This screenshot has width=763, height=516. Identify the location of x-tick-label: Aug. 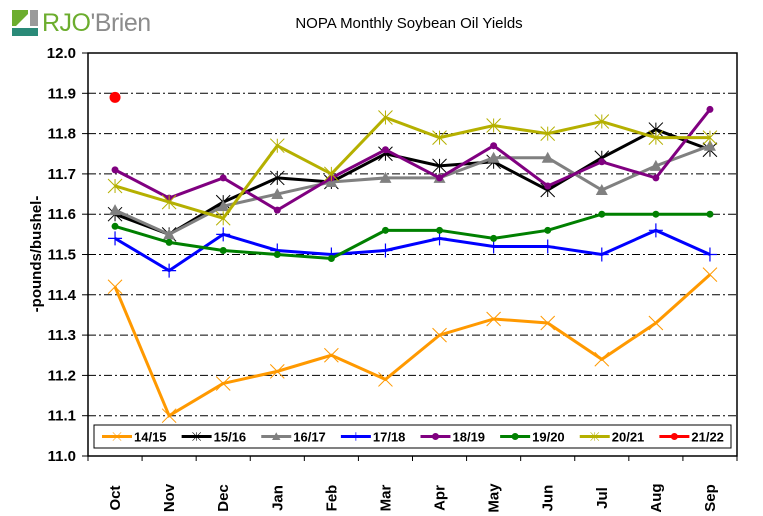
(656, 497).